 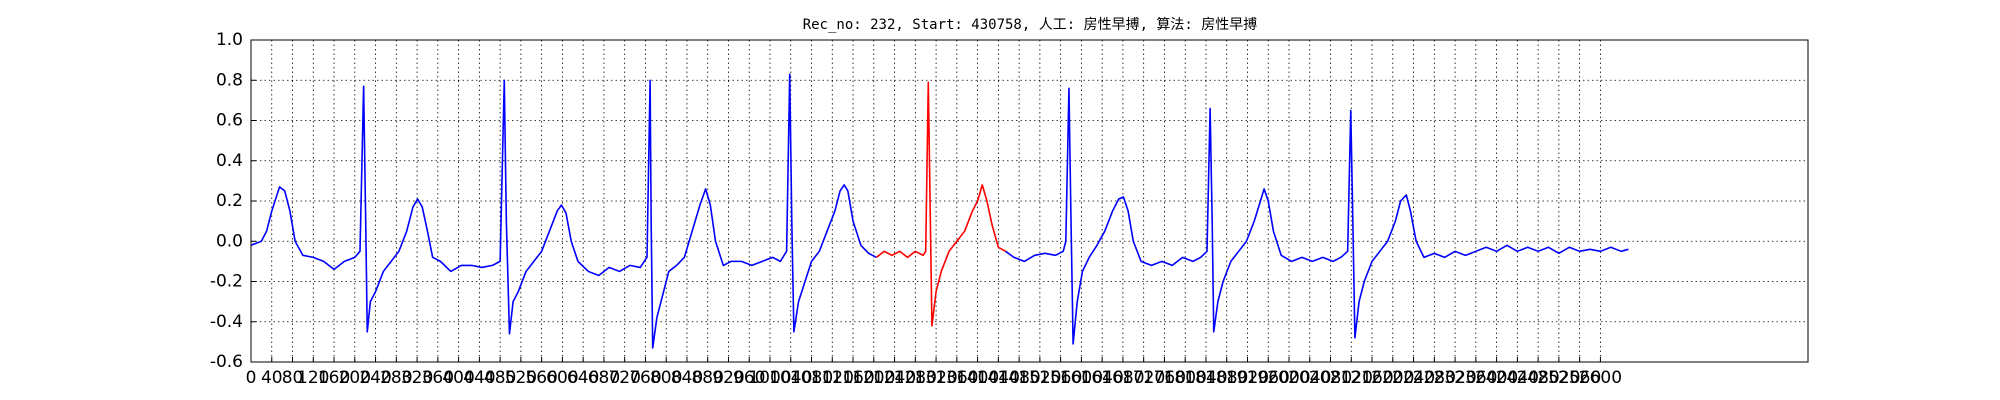 What do you see at coordinates (1164, 378) in the screenshot?
I see `x-tick-label: 1760` at bounding box center [1164, 378].